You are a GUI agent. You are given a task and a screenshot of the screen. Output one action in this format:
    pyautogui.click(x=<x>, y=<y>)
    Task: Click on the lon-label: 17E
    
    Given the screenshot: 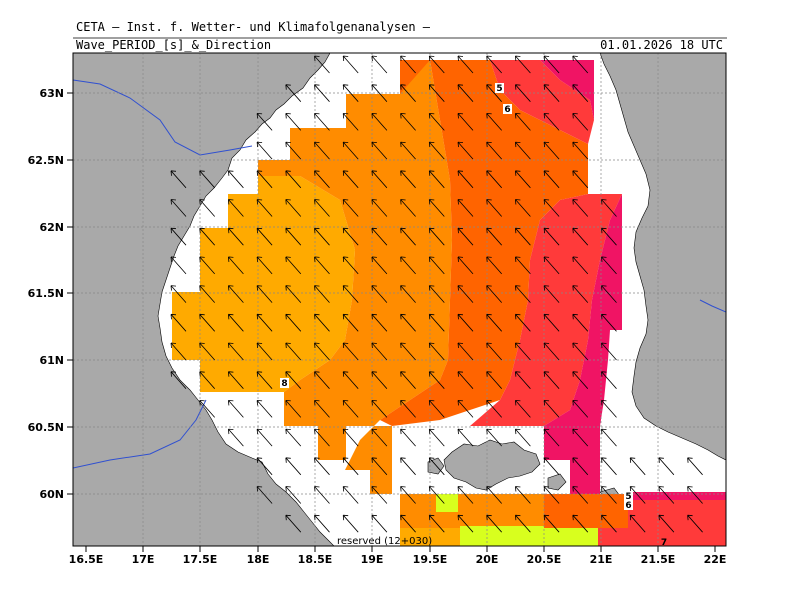 What is the action you would take?
    pyautogui.click(x=143, y=559)
    